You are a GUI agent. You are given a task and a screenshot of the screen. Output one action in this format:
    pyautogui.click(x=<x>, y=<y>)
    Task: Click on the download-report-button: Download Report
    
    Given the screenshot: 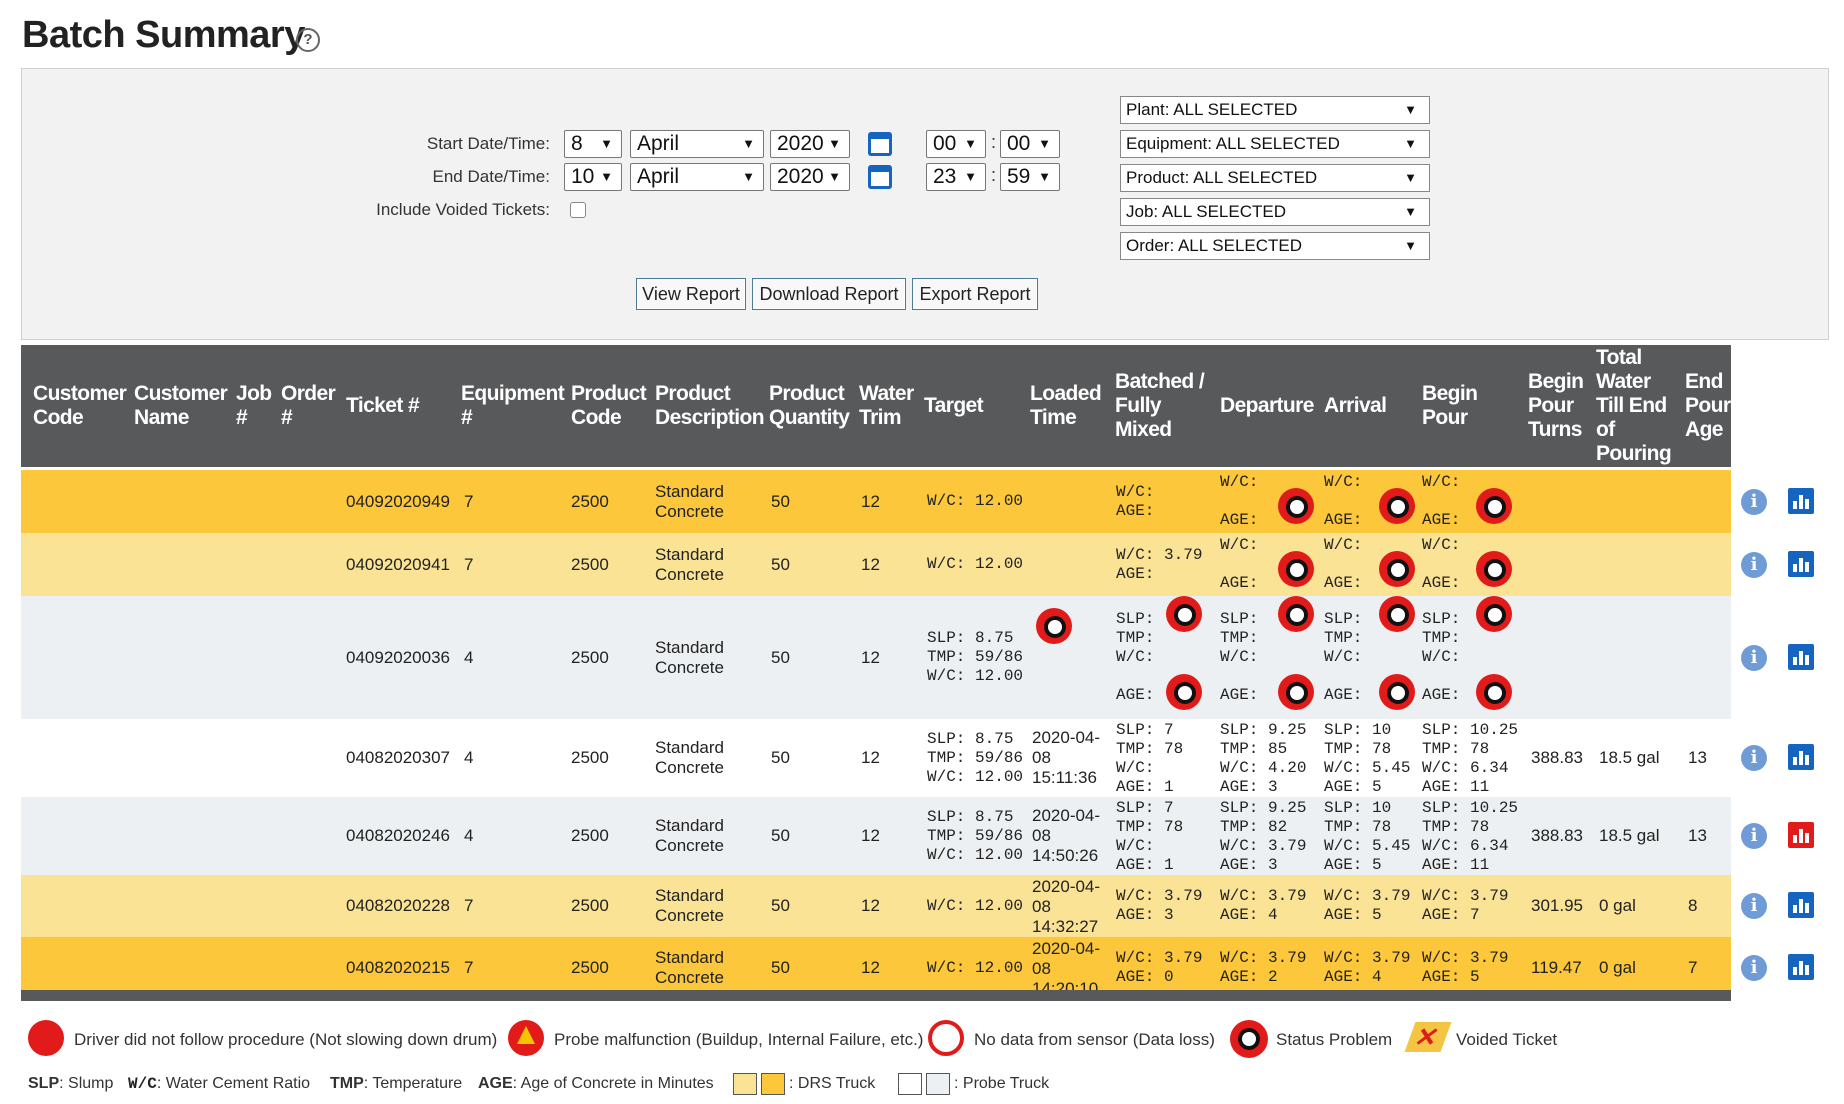 What is the action you would take?
    pyautogui.click(x=829, y=294)
    